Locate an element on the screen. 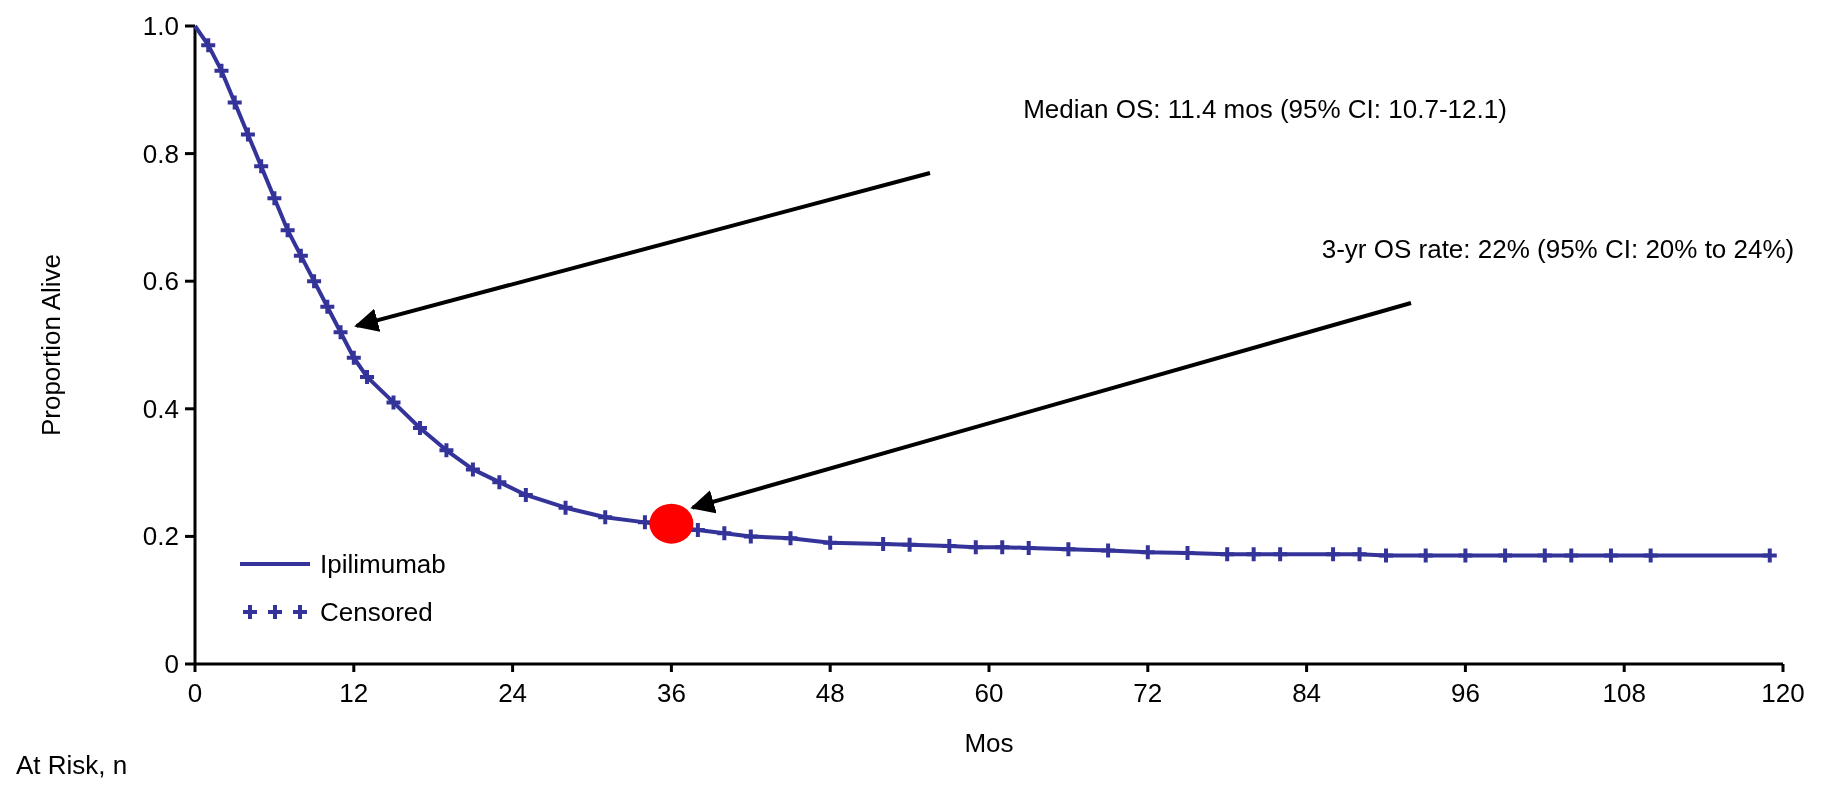 This screenshot has height=790, width=1837. y-tick-label: 0 is located at coordinates (171, 664).